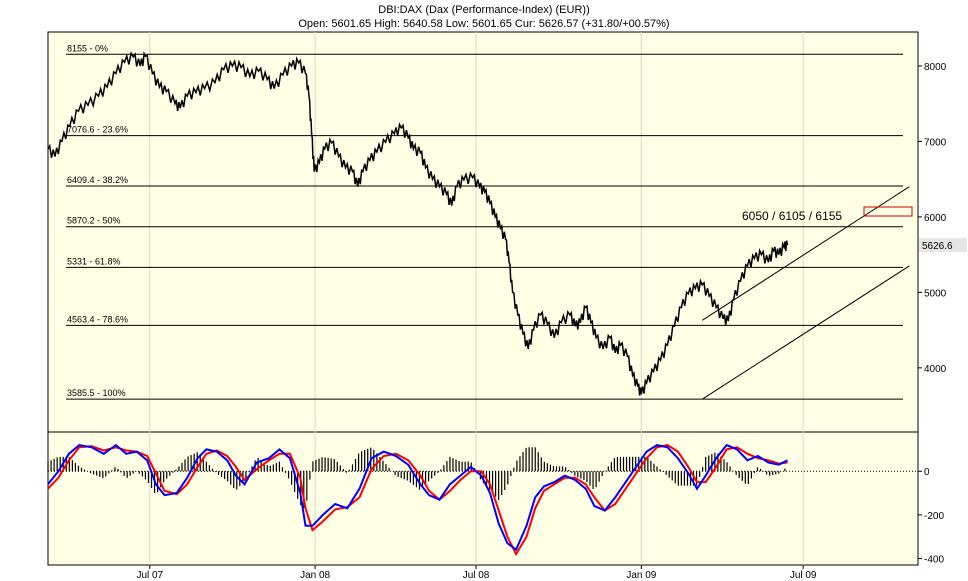  Describe the element at coordinates (149, 575) in the screenshot. I see `x-tick-label: Jul 07` at that location.